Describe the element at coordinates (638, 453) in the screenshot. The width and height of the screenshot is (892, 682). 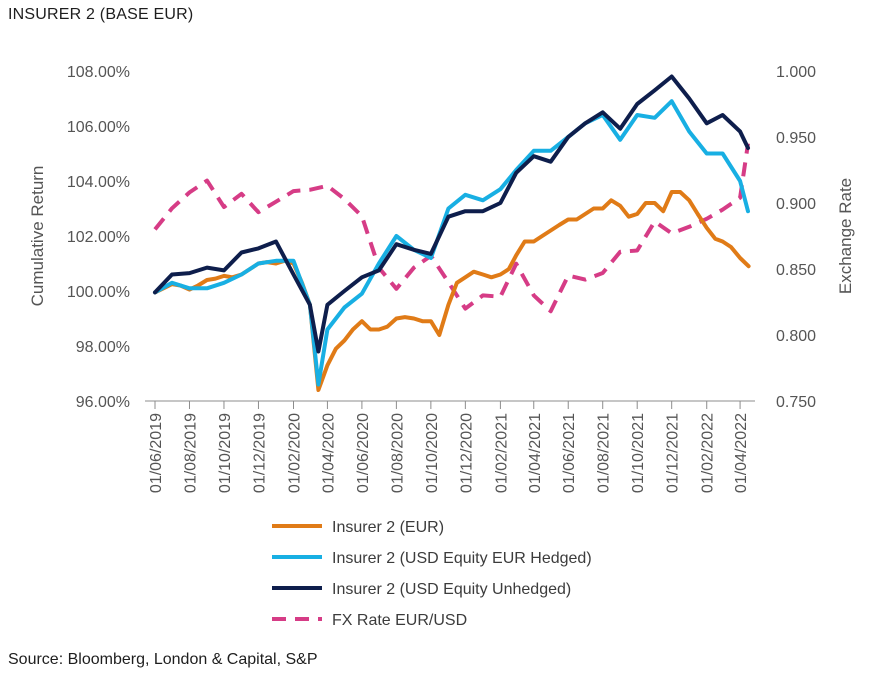
I see `x-tick-label: 01/10/2021` at that location.